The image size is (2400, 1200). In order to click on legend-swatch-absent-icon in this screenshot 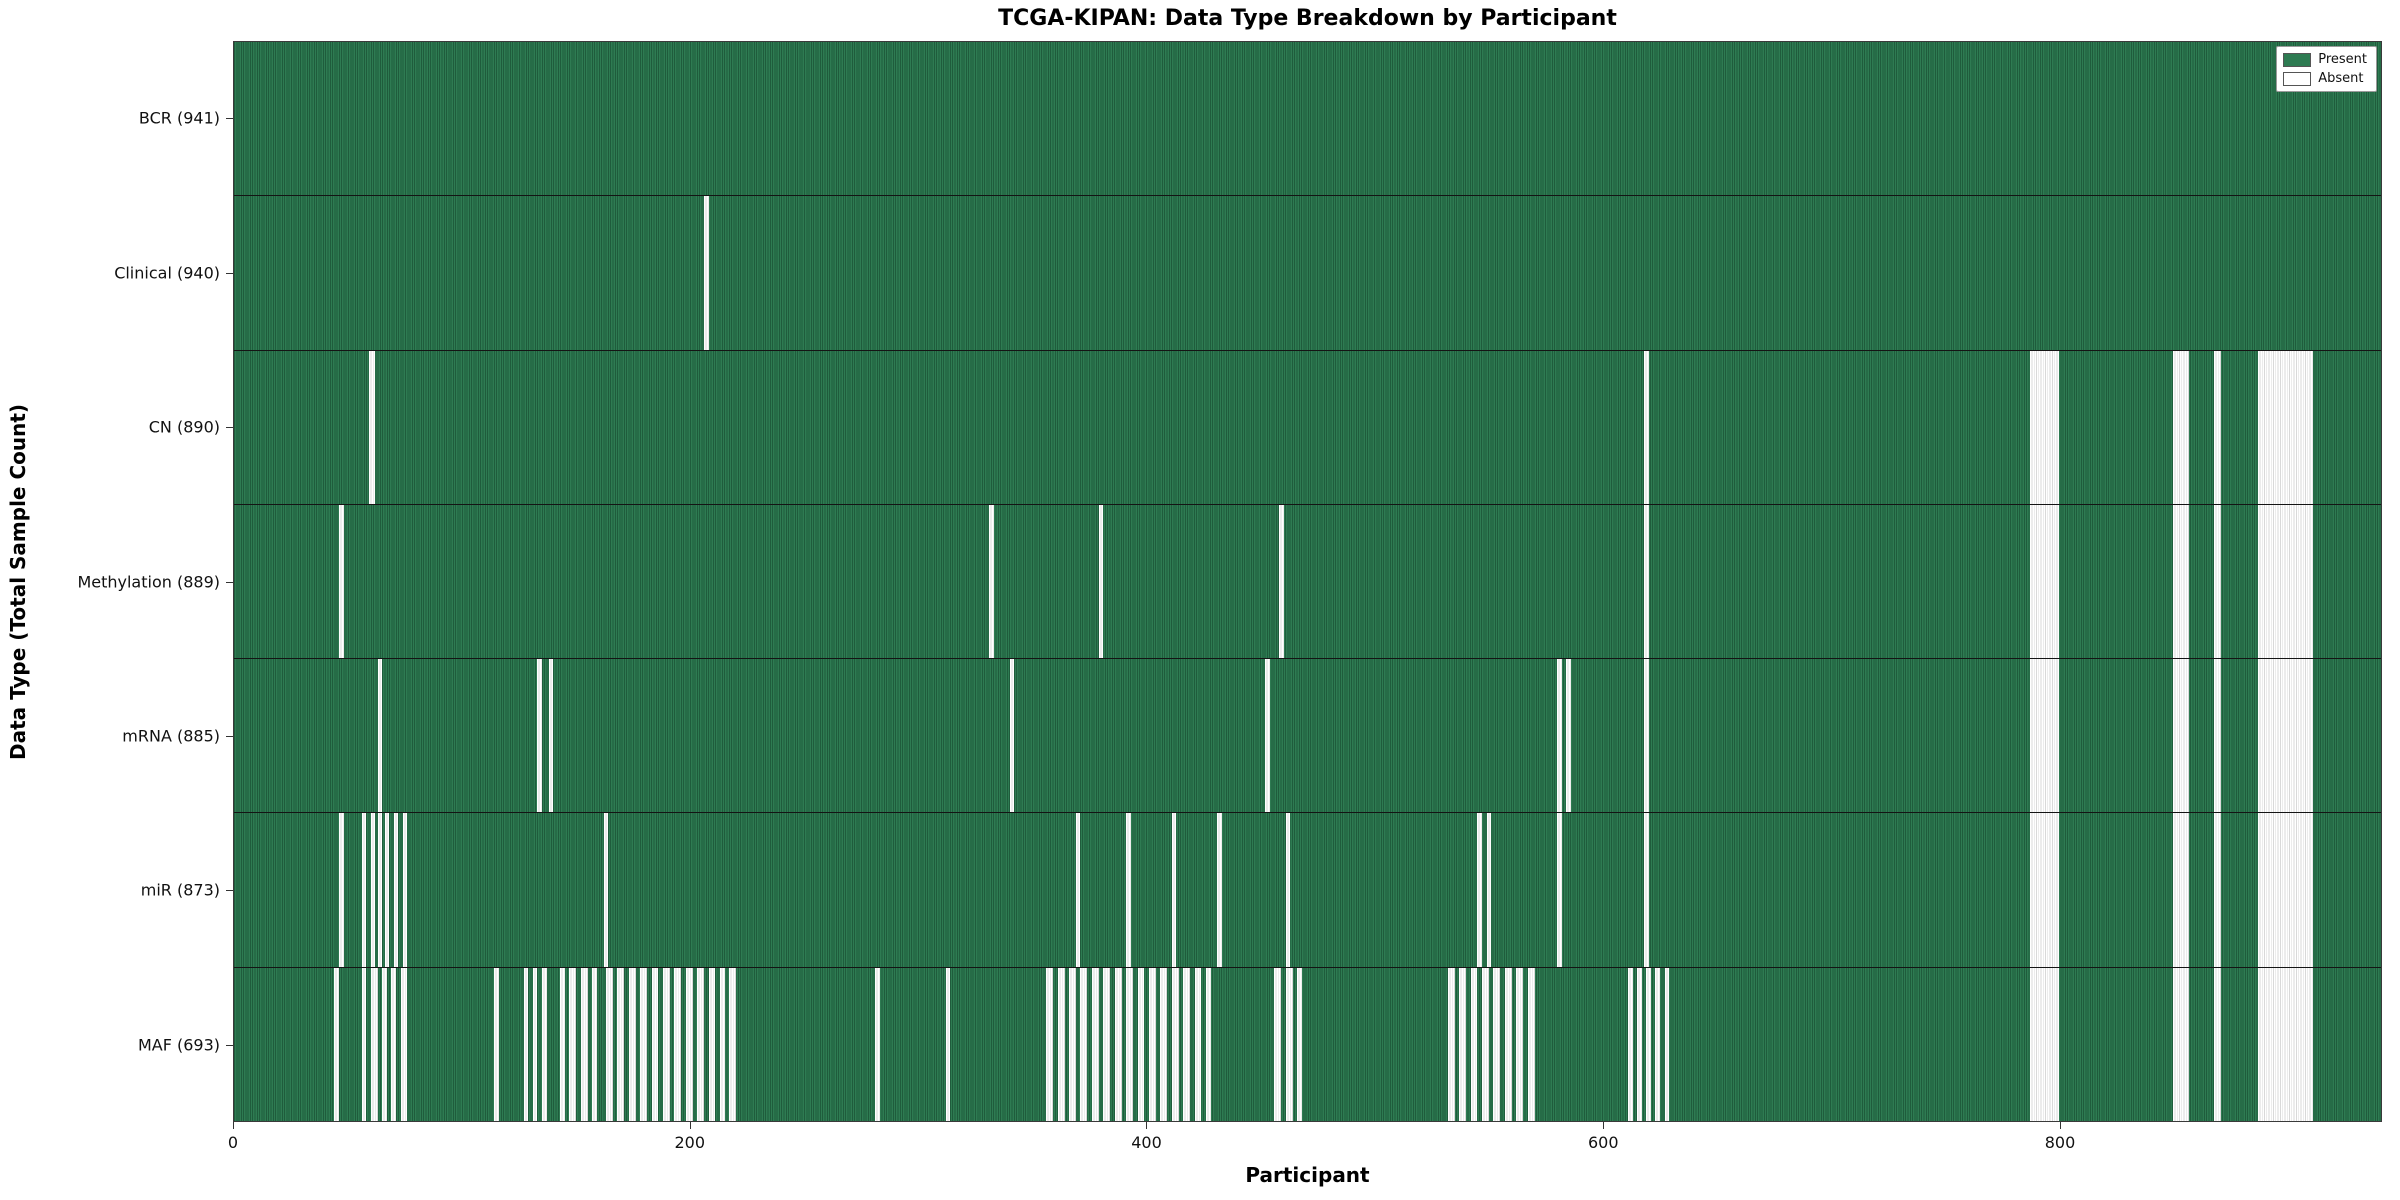, I will do `click(2297, 78)`.